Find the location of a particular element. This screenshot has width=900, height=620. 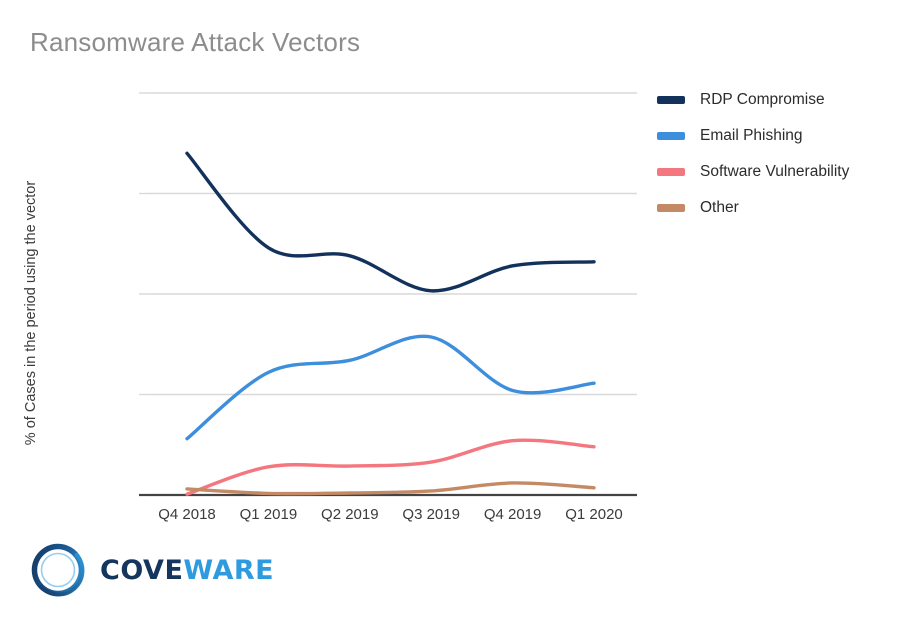

x-axis-tick-label: Q1 2019 is located at coordinates (268, 514).